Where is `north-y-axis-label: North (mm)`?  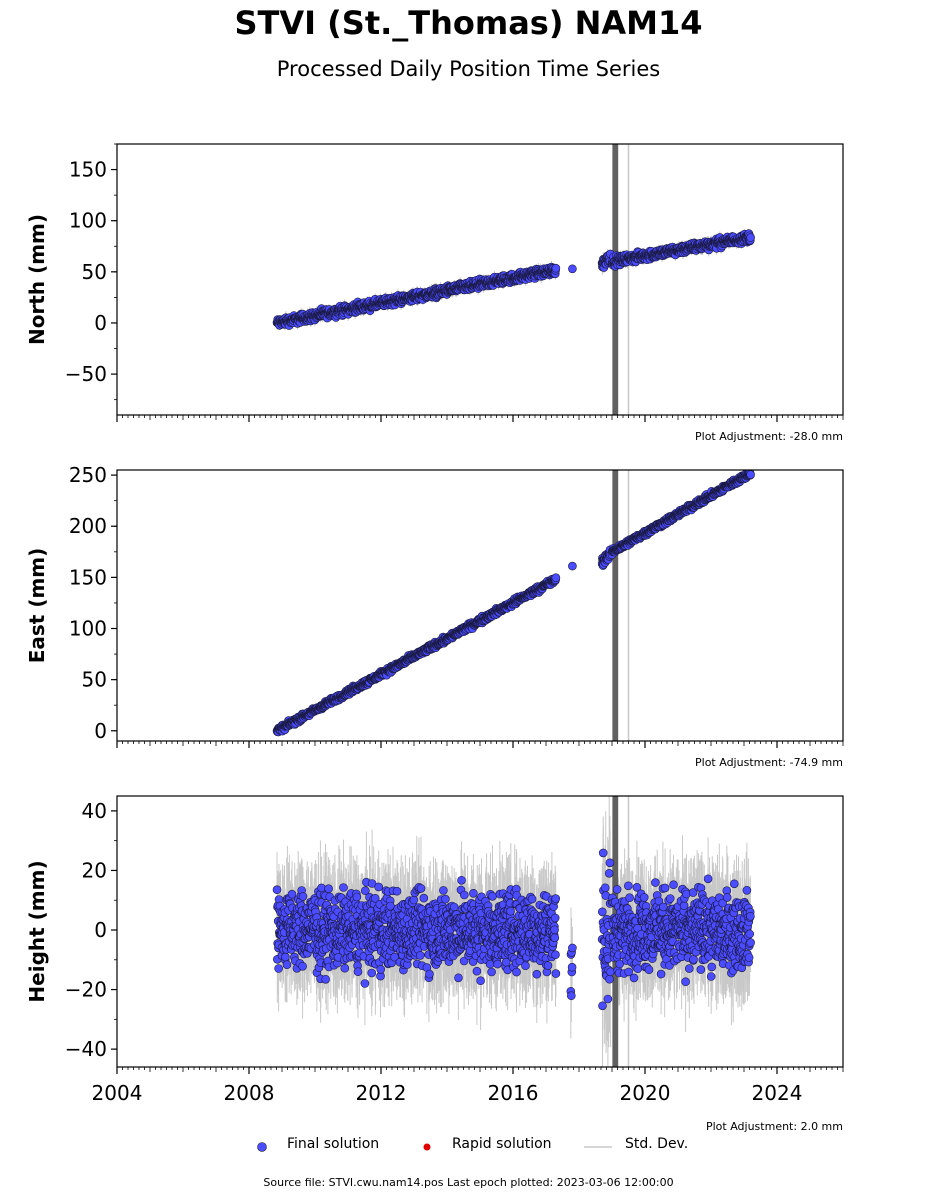 north-y-axis-label: North (mm) is located at coordinates (37, 279).